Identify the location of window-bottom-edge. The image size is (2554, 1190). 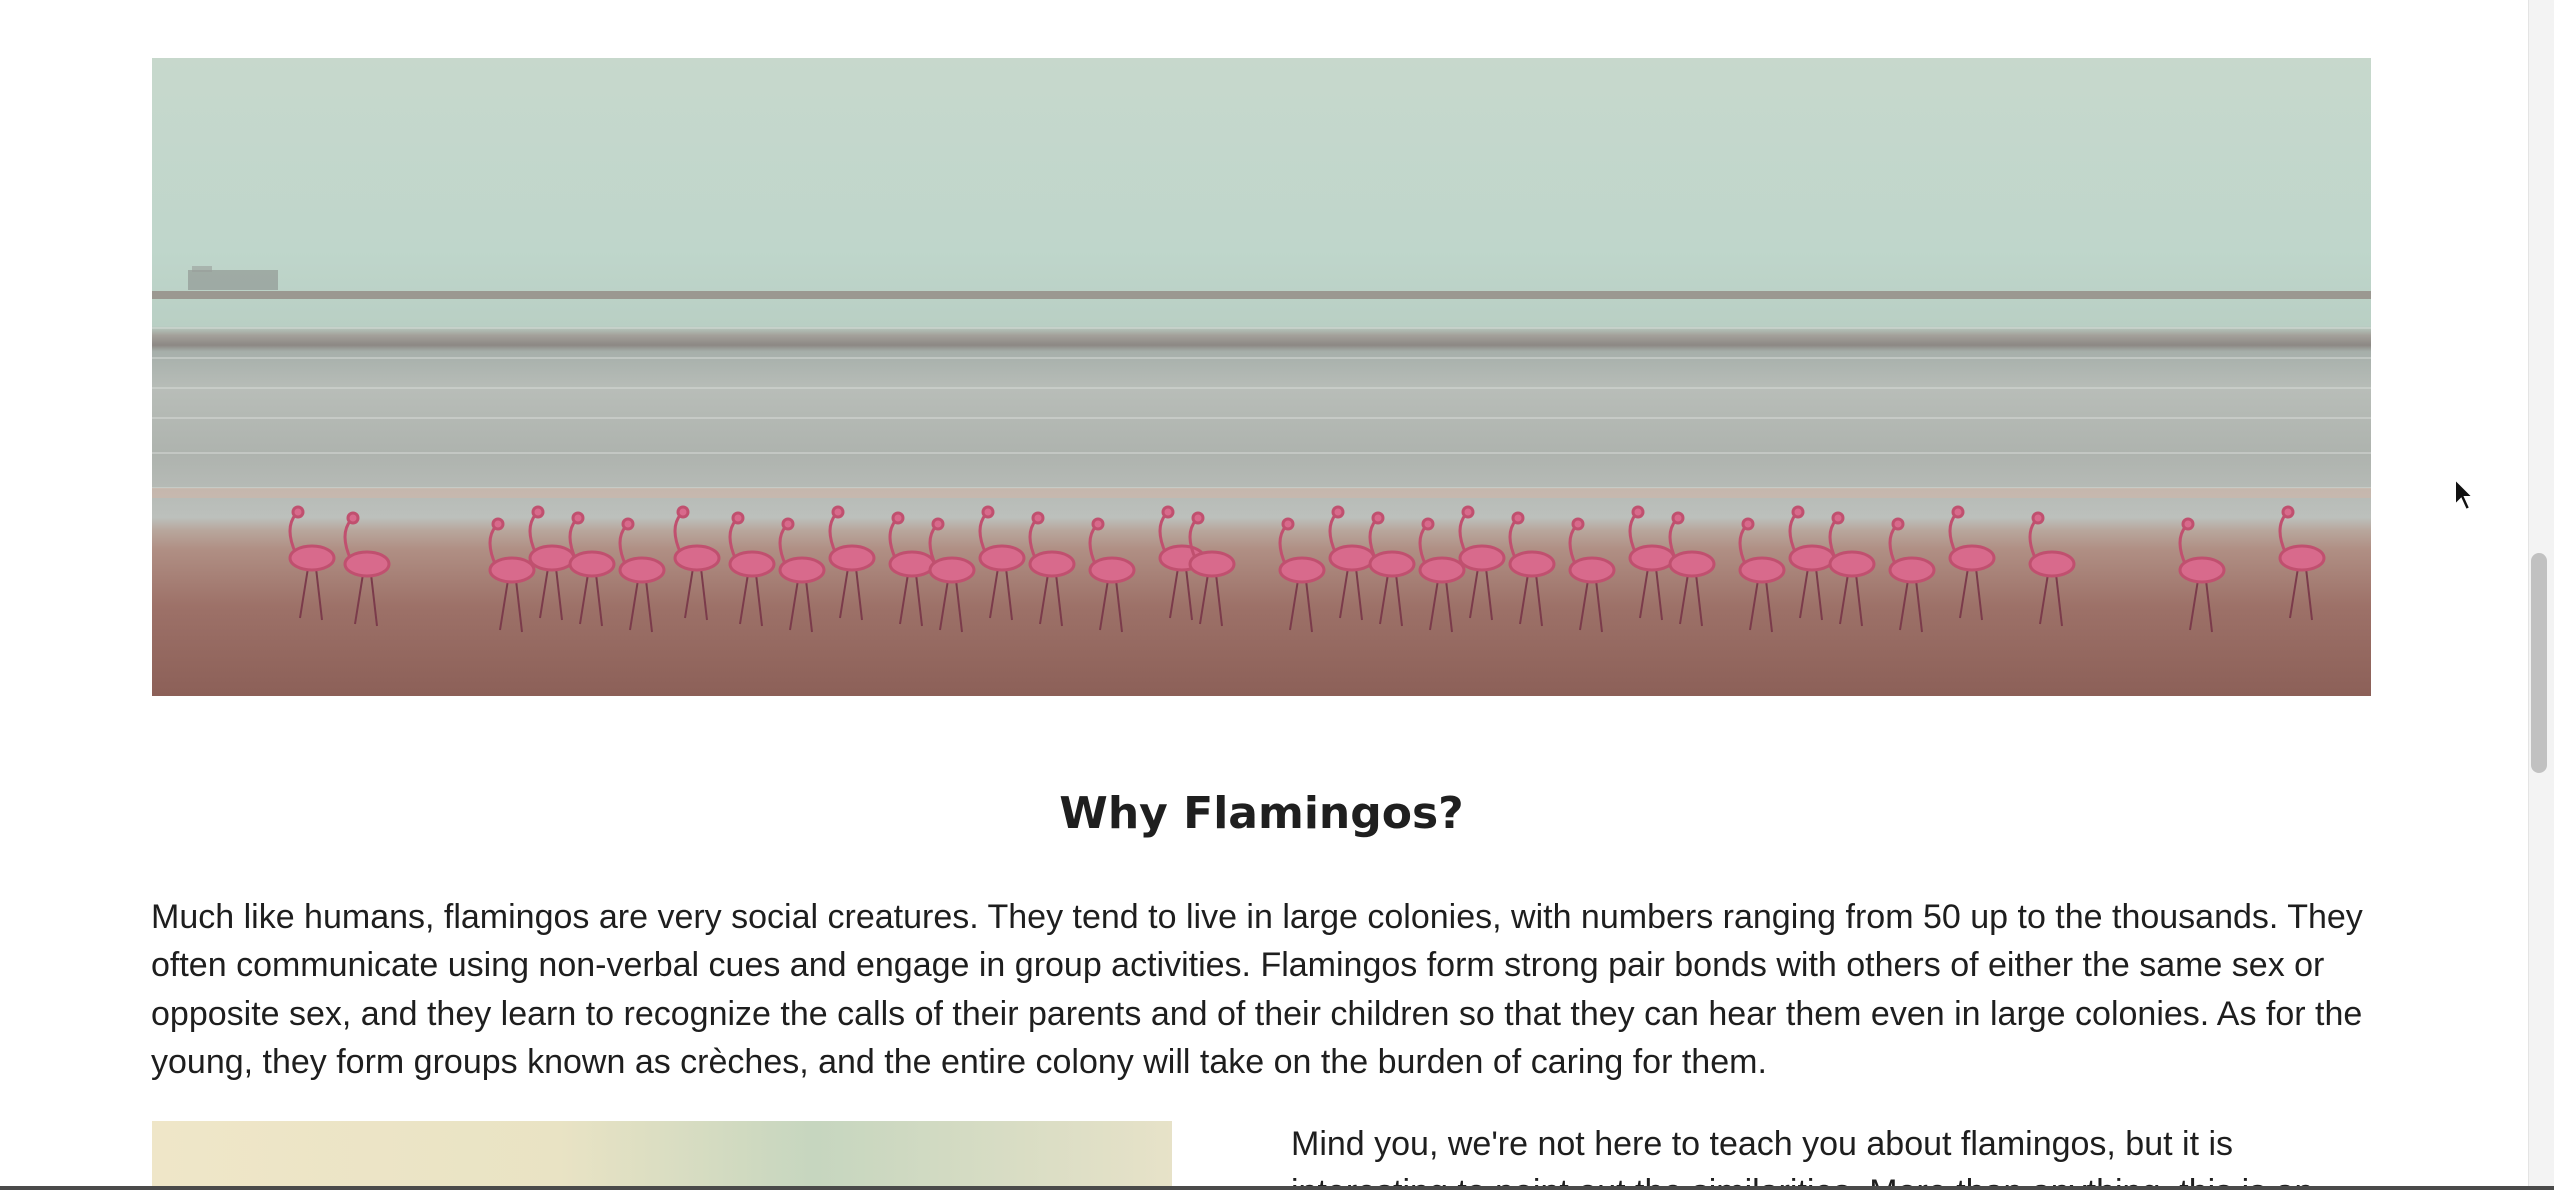
(1277, 1188).